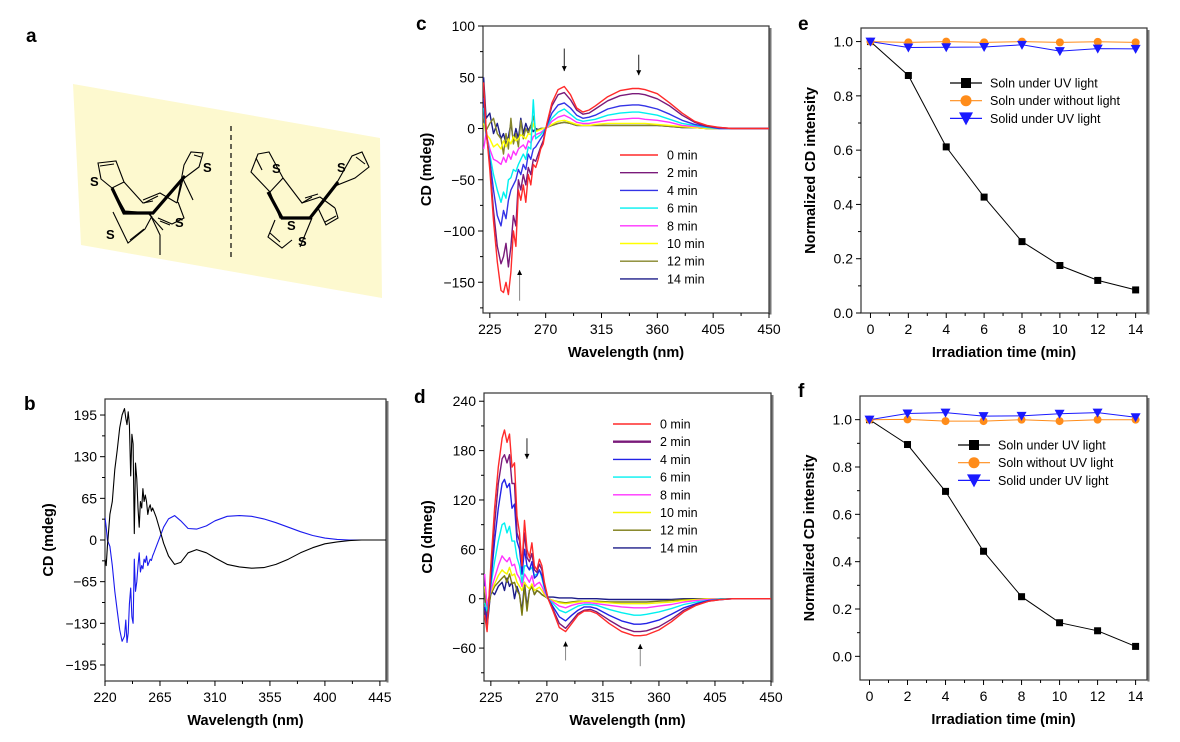 This screenshot has height=742, width=1180. Describe the element at coordinates (31, 36) in the screenshot. I see `panel-label-a: a` at that location.